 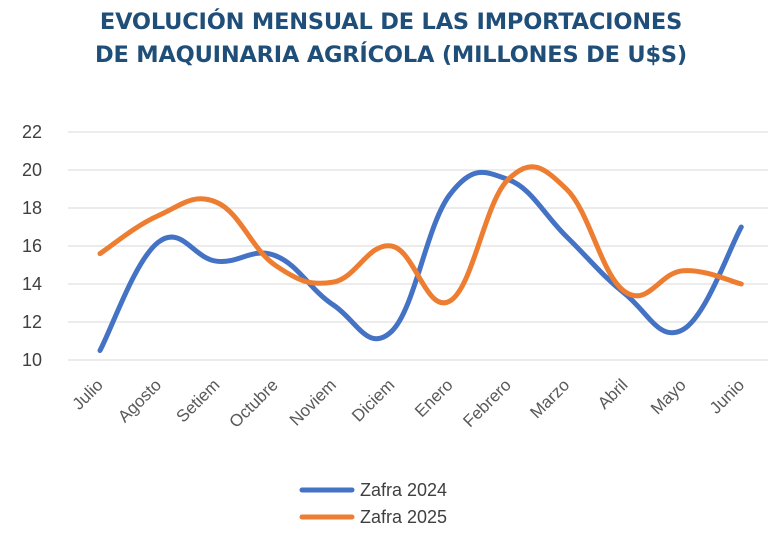 I want to click on y-tick-label: 14, so click(x=32, y=284).